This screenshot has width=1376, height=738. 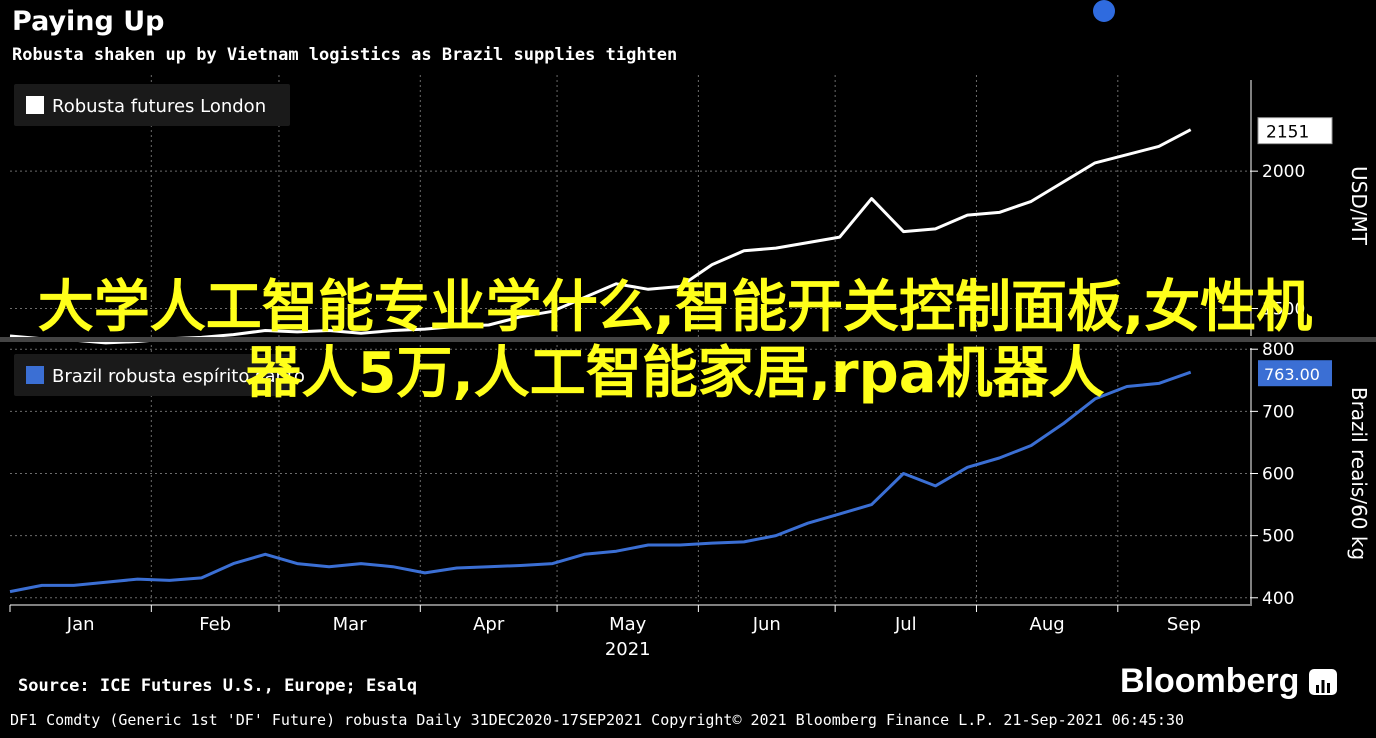 I want to click on y-tick-label: 2000, so click(x=1283, y=172).